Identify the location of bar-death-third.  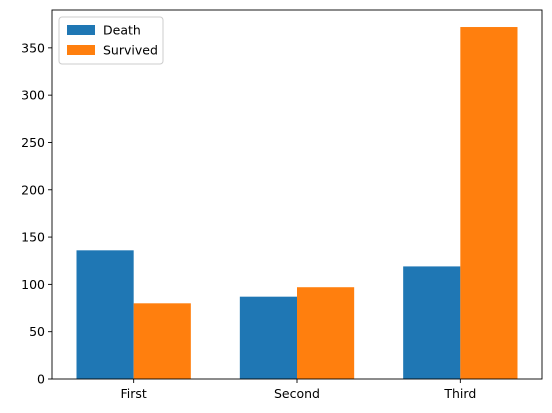
(432, 322).